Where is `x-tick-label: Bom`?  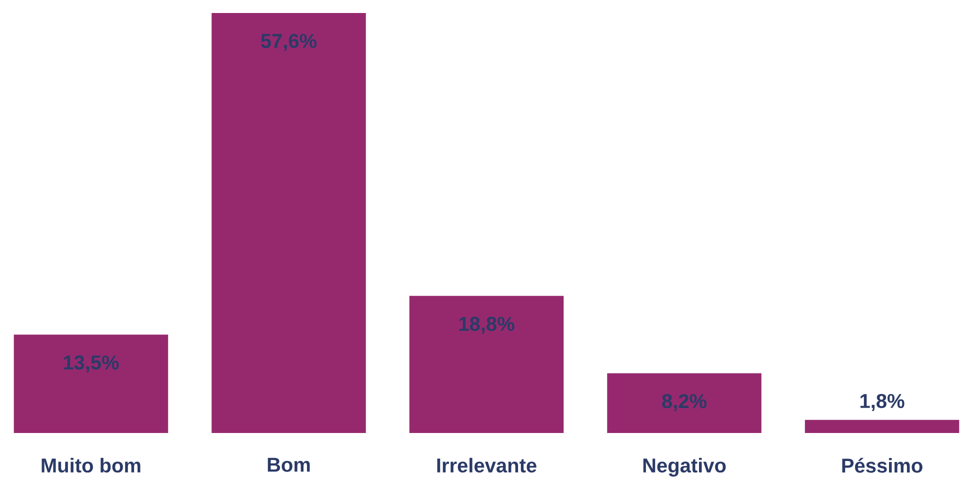
x-tick-label: Bom is located at coordinates (289, 465).